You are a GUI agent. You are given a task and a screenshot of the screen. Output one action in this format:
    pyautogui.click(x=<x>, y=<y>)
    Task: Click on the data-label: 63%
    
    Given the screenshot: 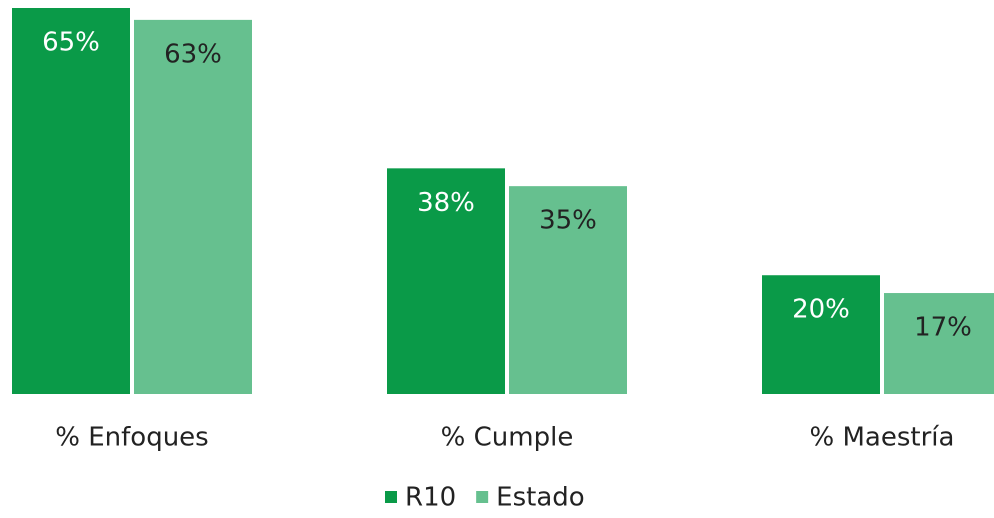 What is the action you would take?
    pyautogui.click(x=193, y=54)
    